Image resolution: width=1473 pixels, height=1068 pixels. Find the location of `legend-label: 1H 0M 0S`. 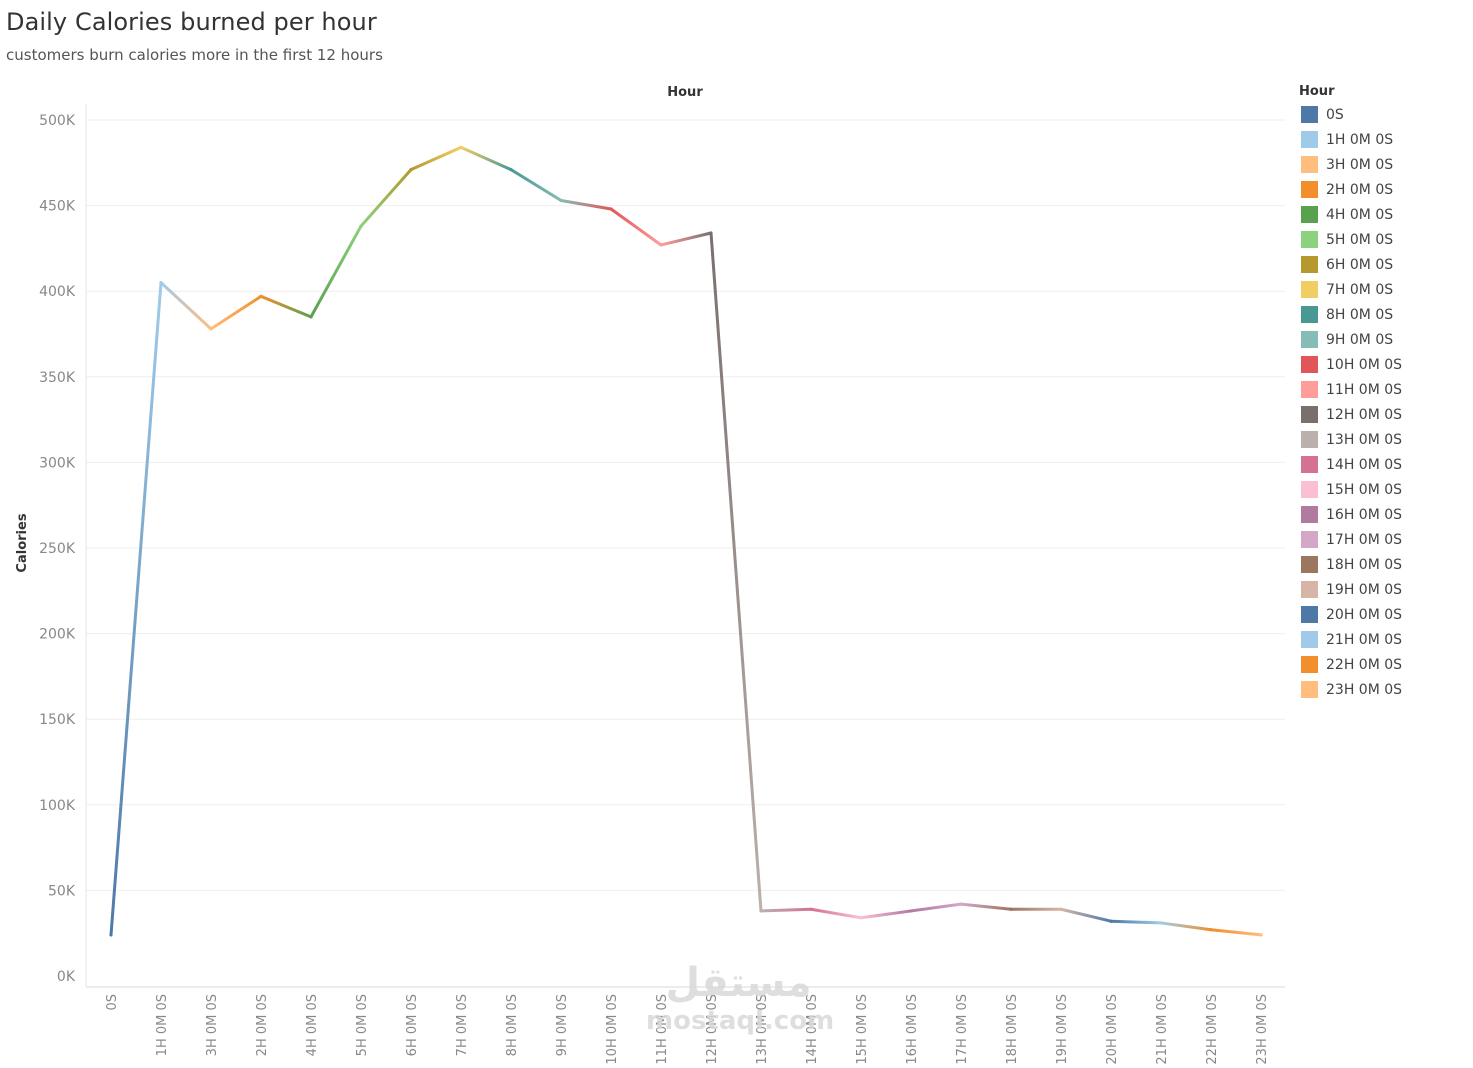

legend-label: 1H 0M 0S is located at coordinates (1360, 139).